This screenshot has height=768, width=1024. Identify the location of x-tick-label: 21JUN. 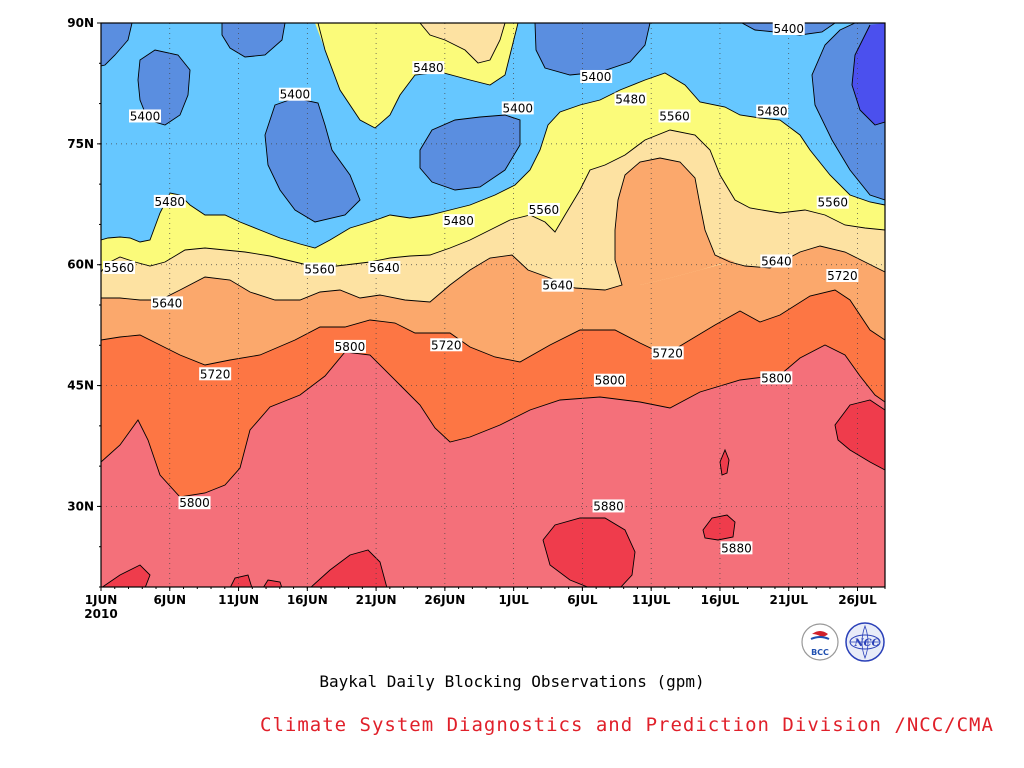
(376, 600).